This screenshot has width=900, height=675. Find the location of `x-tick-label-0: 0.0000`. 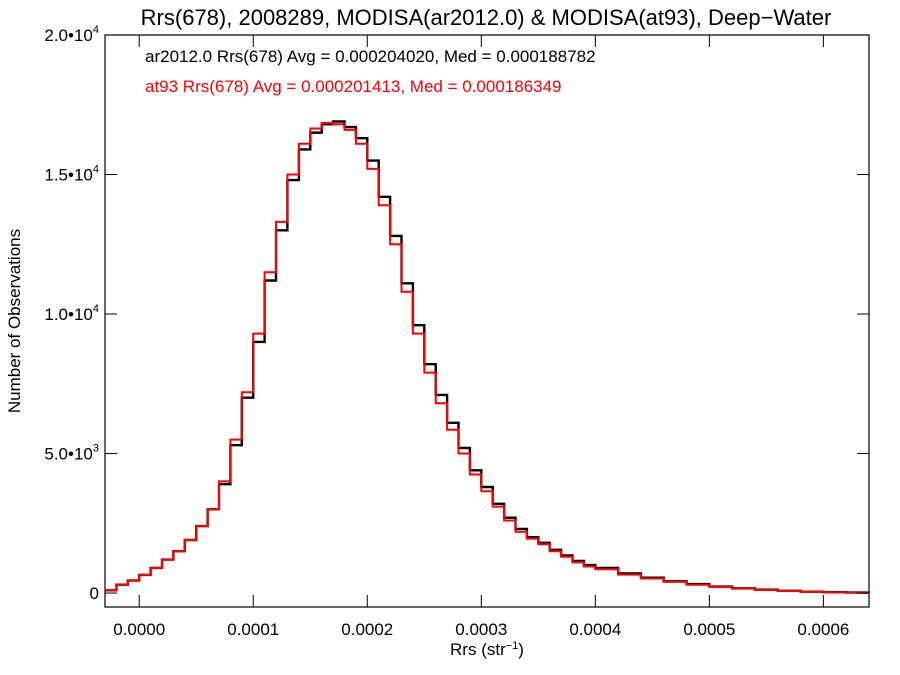

x-tick-label-0: 0.0000 is located at coordinates (139, 629).